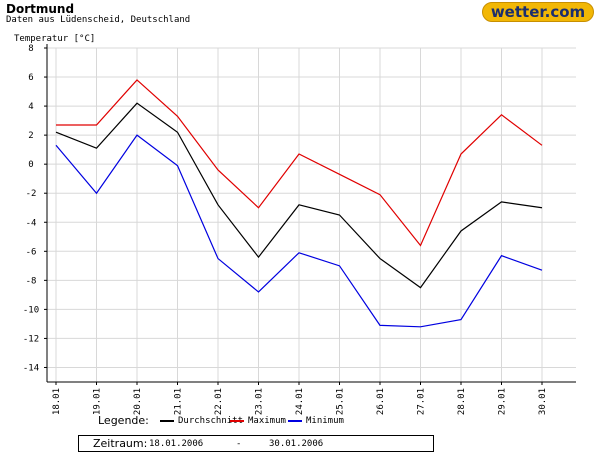 The image size is (600, 455). What do you see at coordinates (503, 401) in the screenshot?
I see `x-tick-label: 29.01` at bounding box center [503, 401].